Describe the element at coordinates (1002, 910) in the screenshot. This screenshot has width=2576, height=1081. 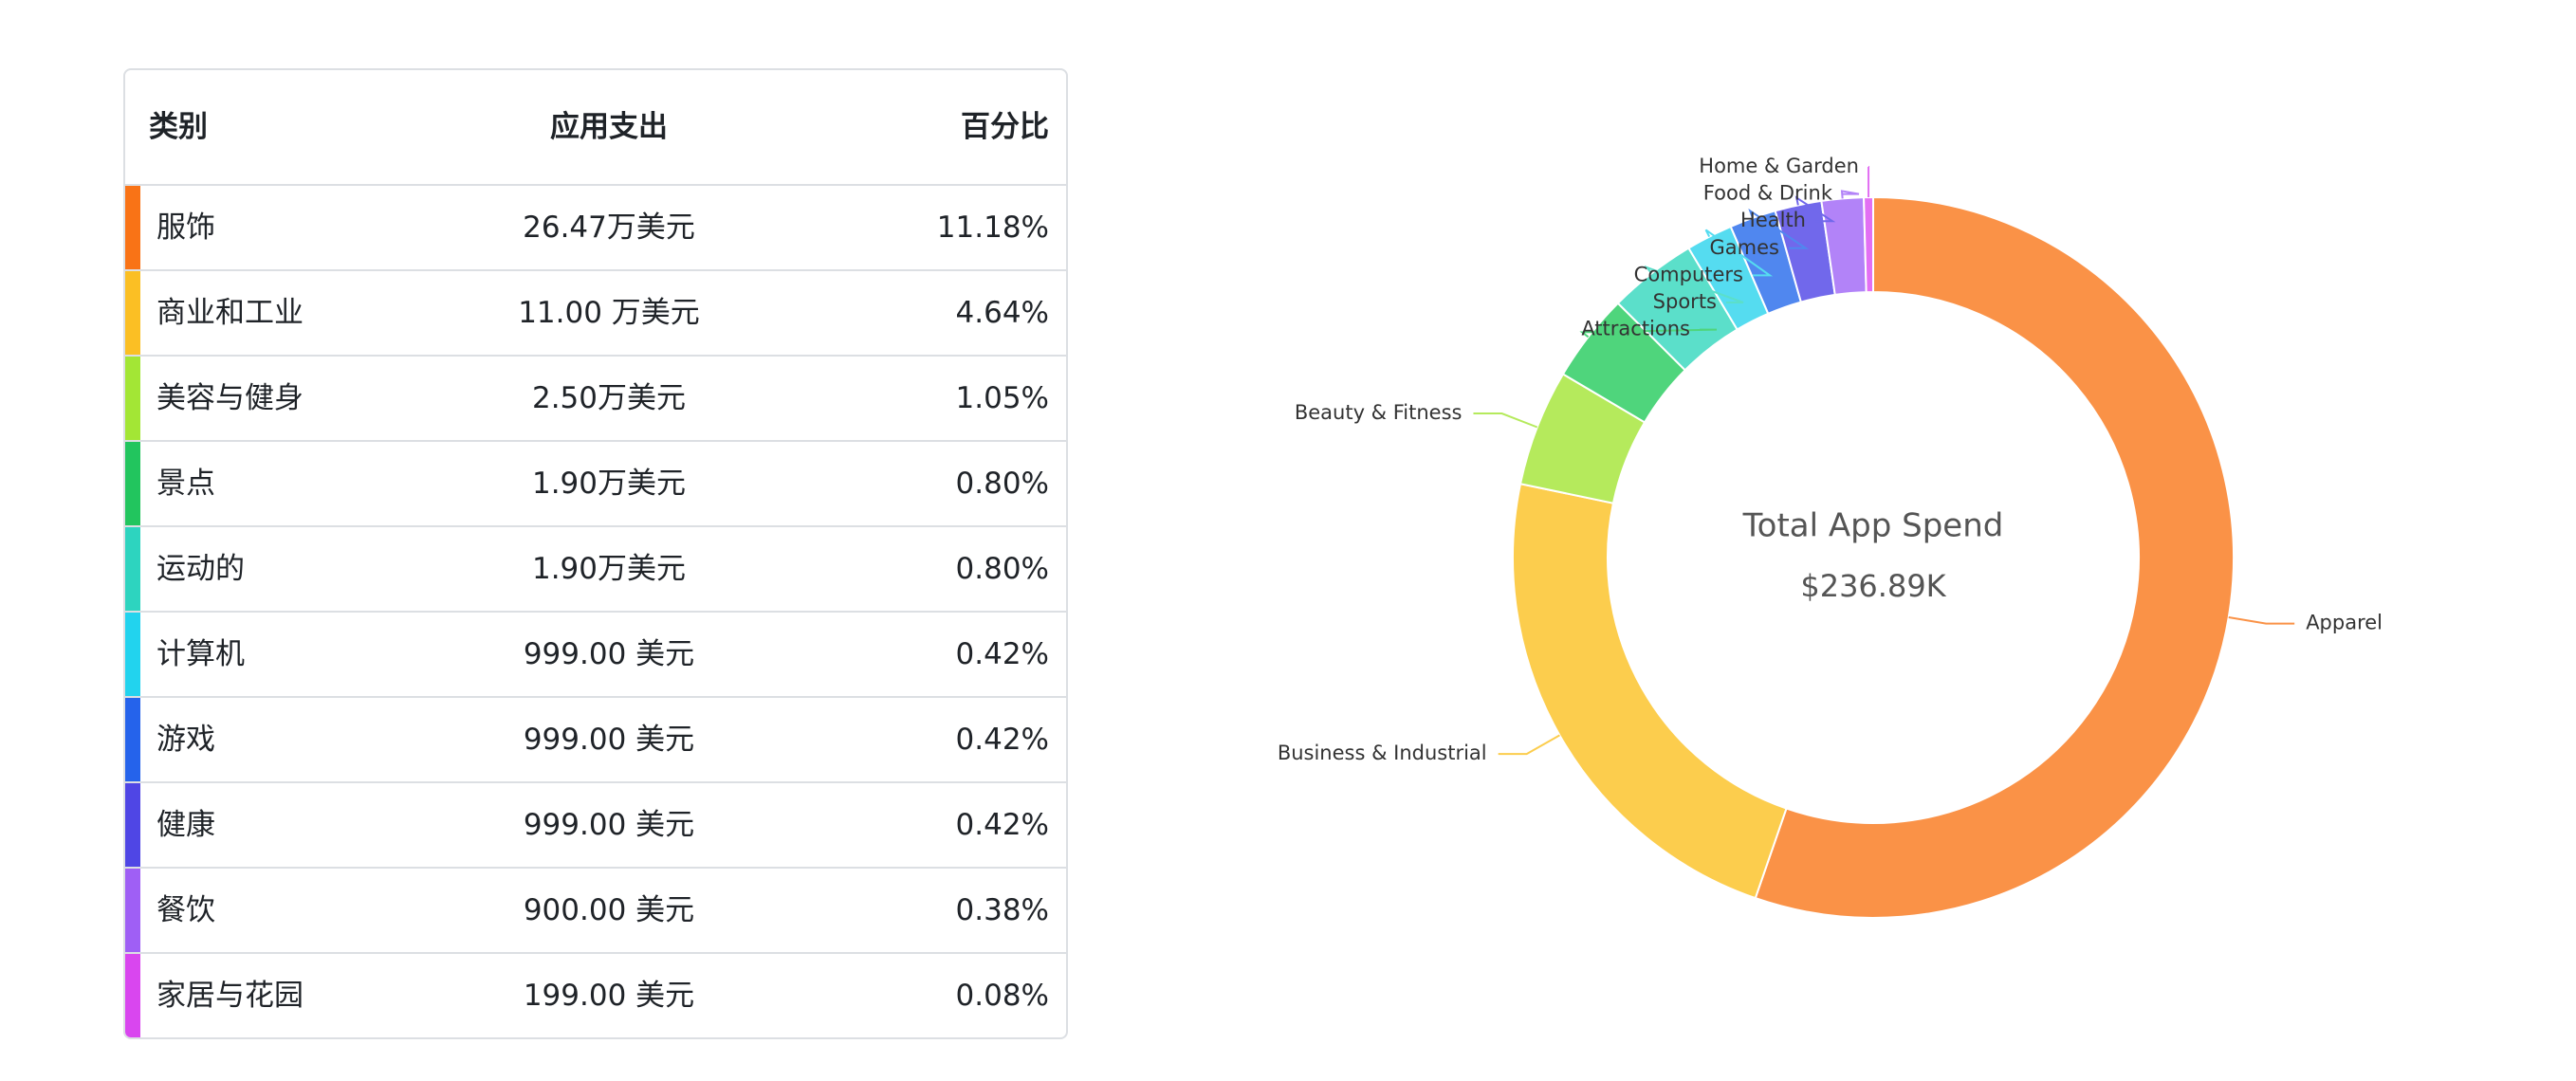
I see `cell-percent: 0.38%` at that location.